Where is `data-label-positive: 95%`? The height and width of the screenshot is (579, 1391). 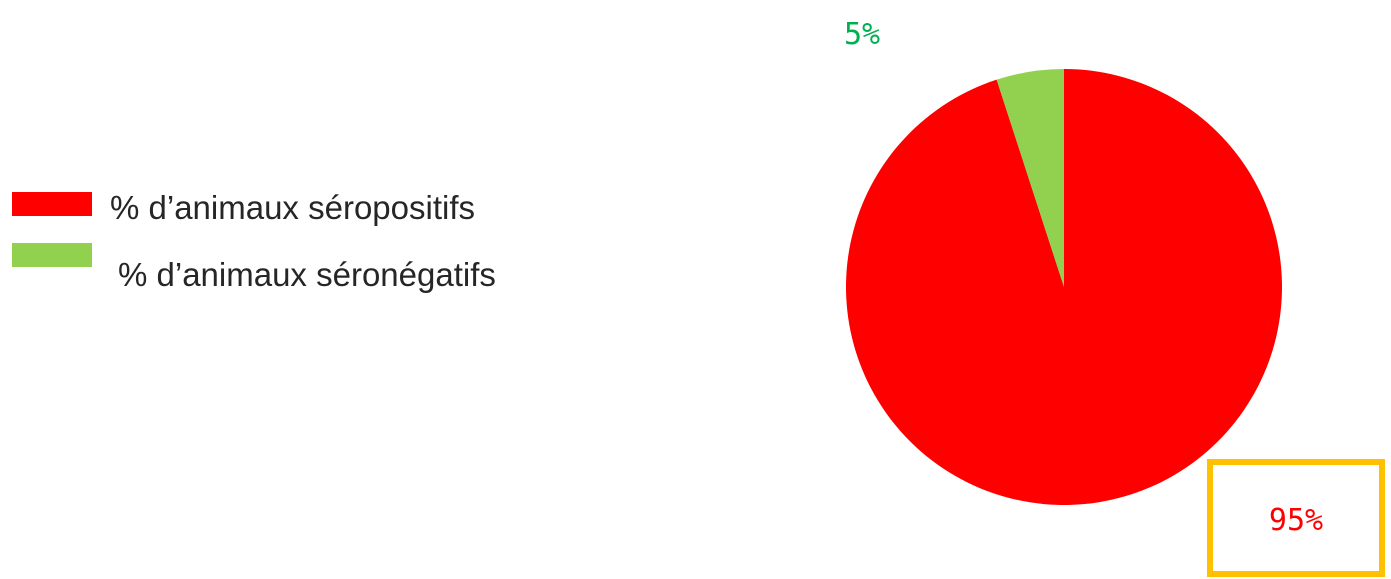 data-label-positive: 95% is located at coordinates (1296, 520).